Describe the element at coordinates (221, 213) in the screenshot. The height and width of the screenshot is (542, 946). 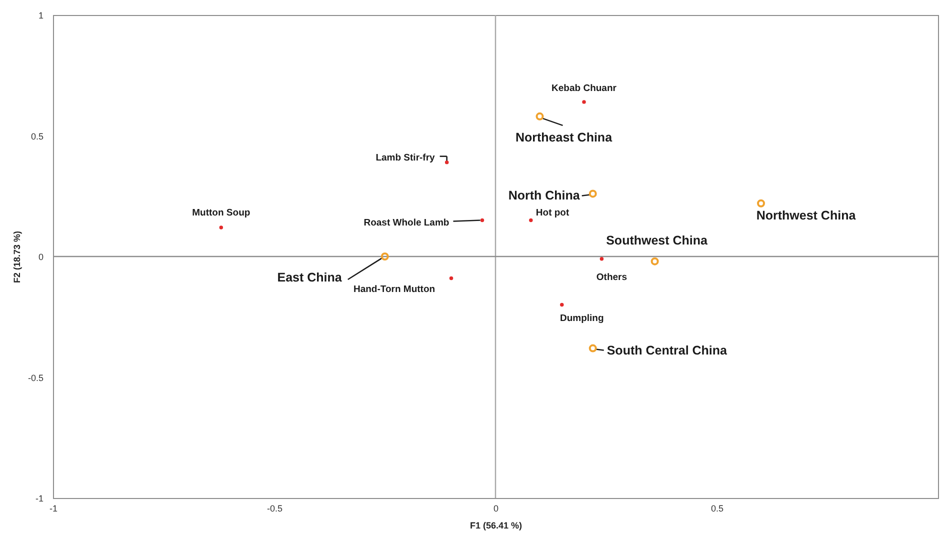
I see `annotation: Mutton Soup` at that location.